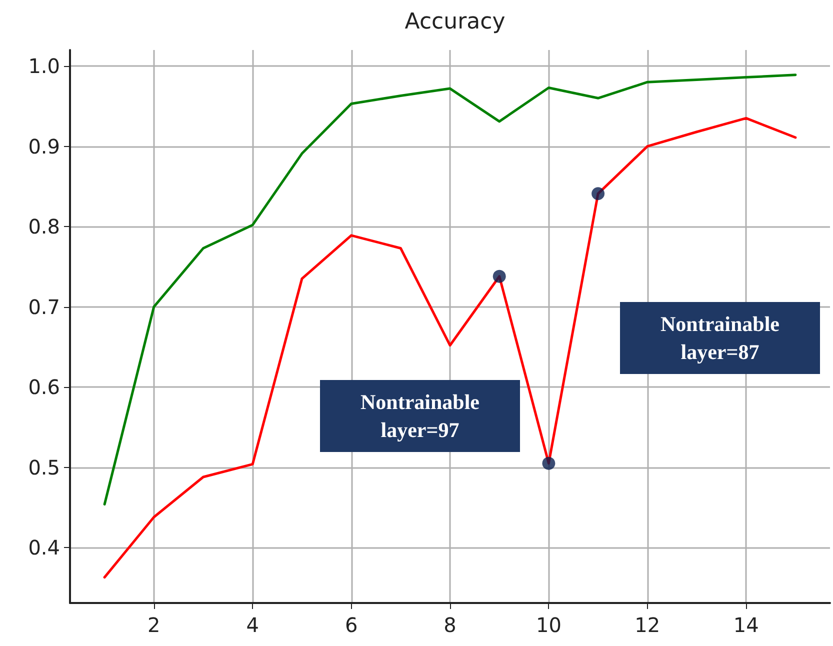 This screenshot has height=646, width=833. What do you see at coordinates (44, 387) in the screenshot?
I see `y-tick-label: 0.6` at bounding box center [44, 387].